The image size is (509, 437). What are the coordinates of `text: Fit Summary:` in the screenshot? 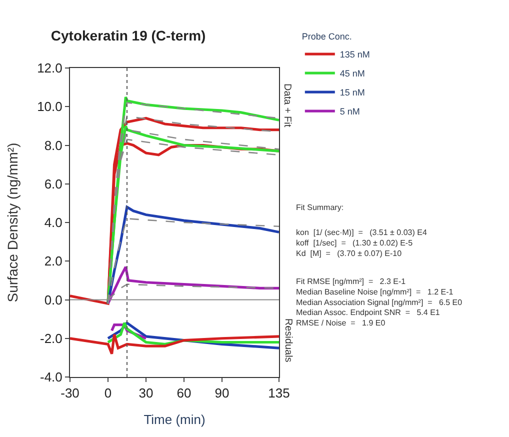 It's located at (320, 207).